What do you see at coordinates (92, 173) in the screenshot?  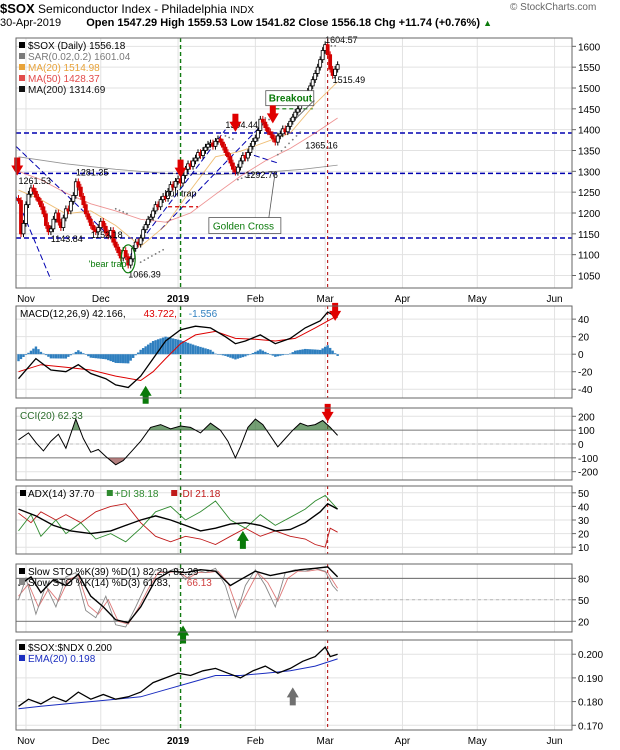 I see `price-annotation-label: 1281.35` at bounding box center [92, 173].